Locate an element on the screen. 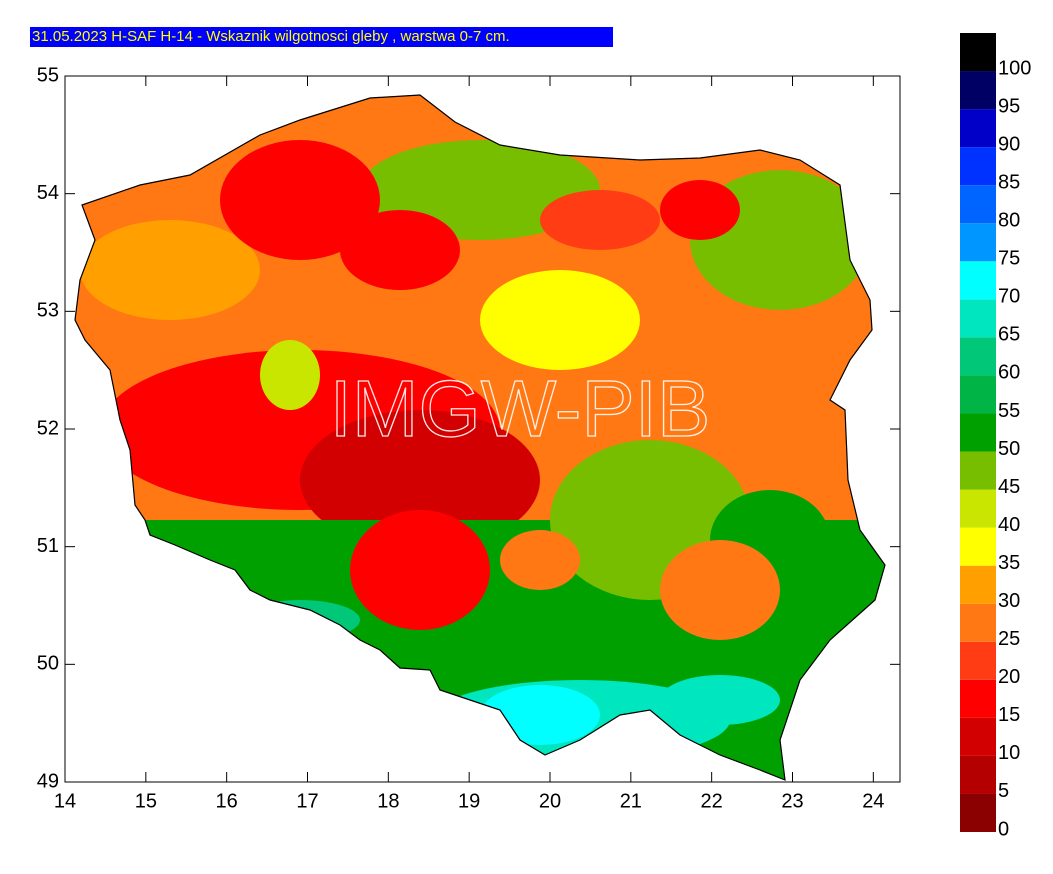  y-tick-label: 50 is located at coordinates (48, 664).